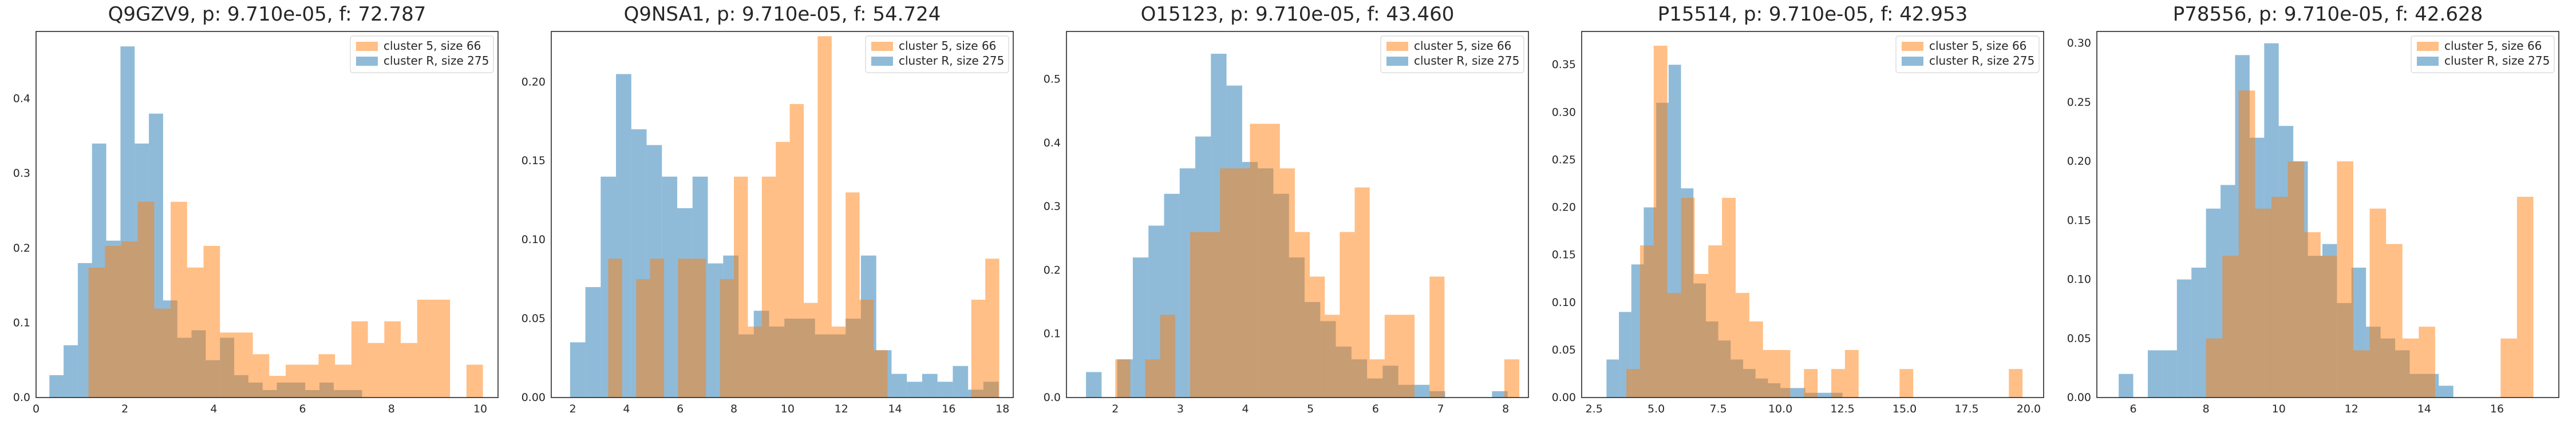  Describe the element at coordinates (1564, 64) in the screenshot. I see `y-tick-label: 0.35` at that location.